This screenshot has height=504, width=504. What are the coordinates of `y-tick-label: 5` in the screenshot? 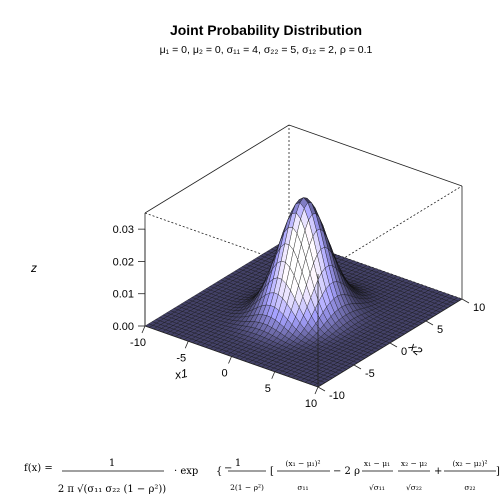 It's located at (440, 330).